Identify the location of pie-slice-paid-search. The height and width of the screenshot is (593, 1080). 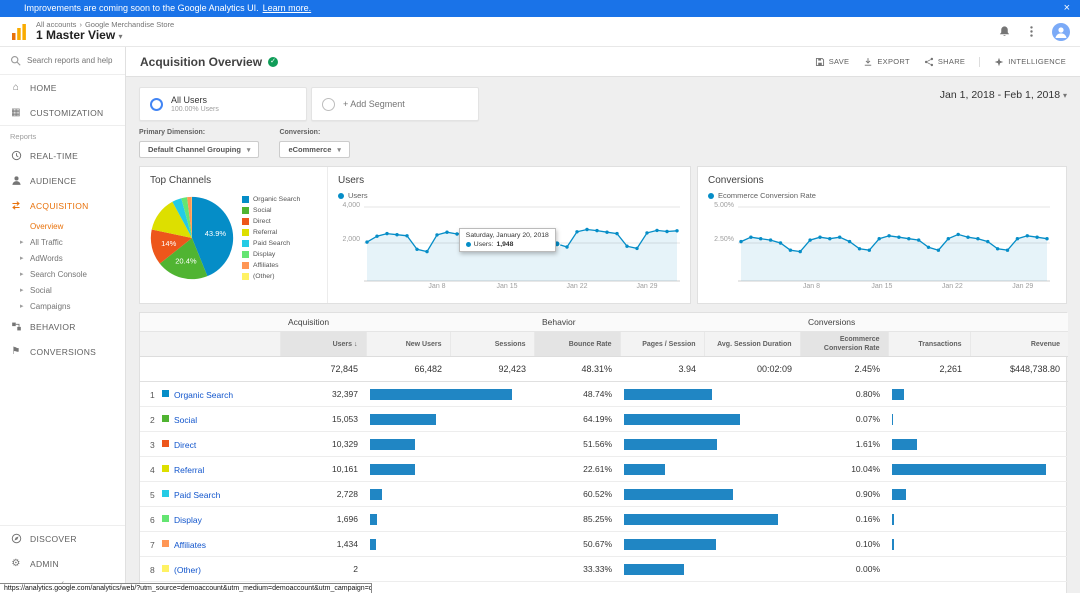
(182, 218).